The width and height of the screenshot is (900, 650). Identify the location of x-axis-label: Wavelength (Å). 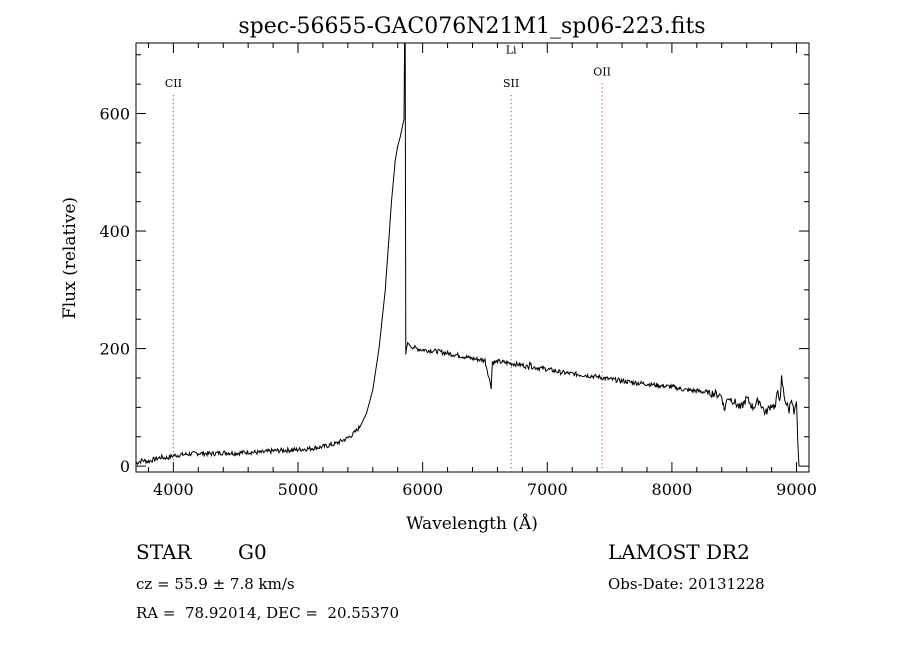
(472, 523).